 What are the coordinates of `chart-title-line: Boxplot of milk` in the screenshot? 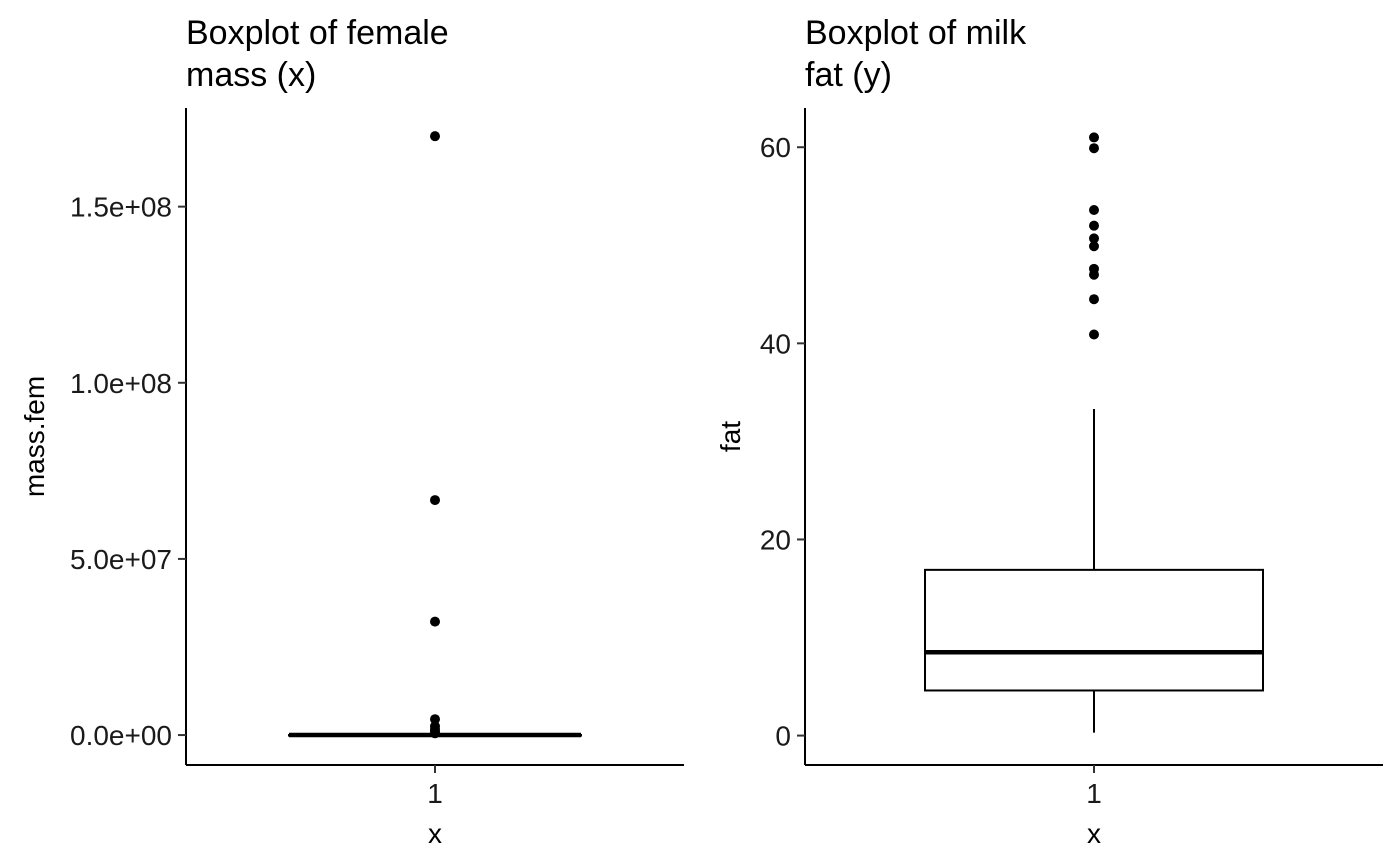 It's located at (916, 33).